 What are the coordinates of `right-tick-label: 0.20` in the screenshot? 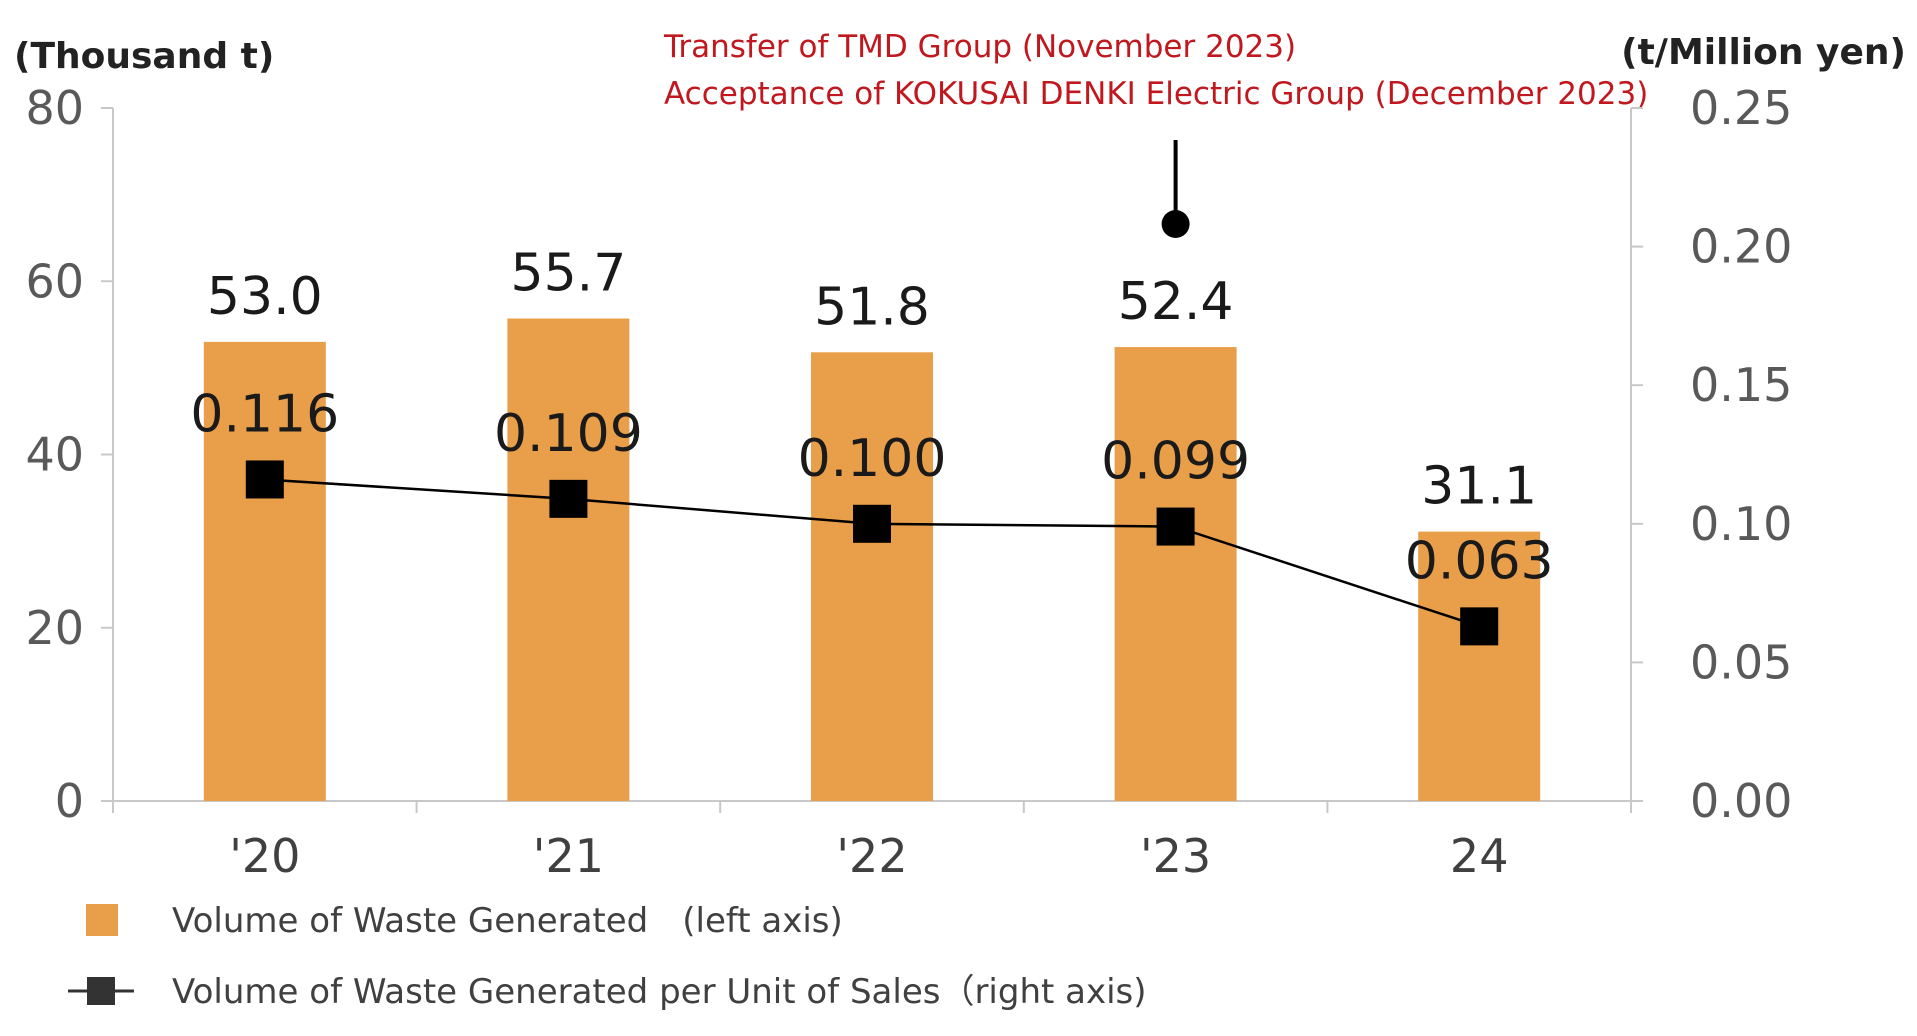 It's located at (1741, 247).